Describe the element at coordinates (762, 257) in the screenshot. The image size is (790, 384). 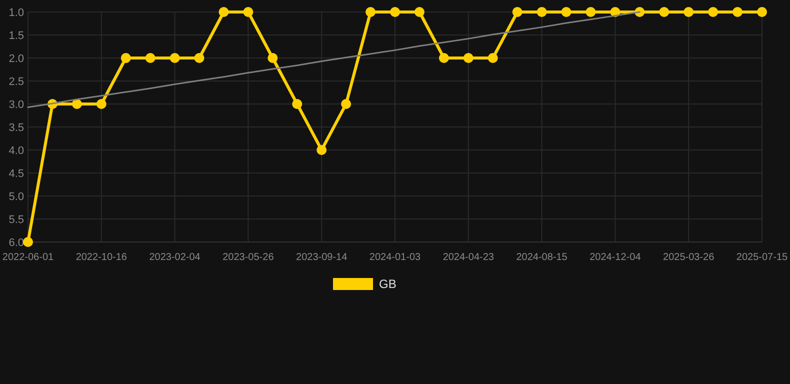
I see `x-tick-label: 2025-07-15` at that location.